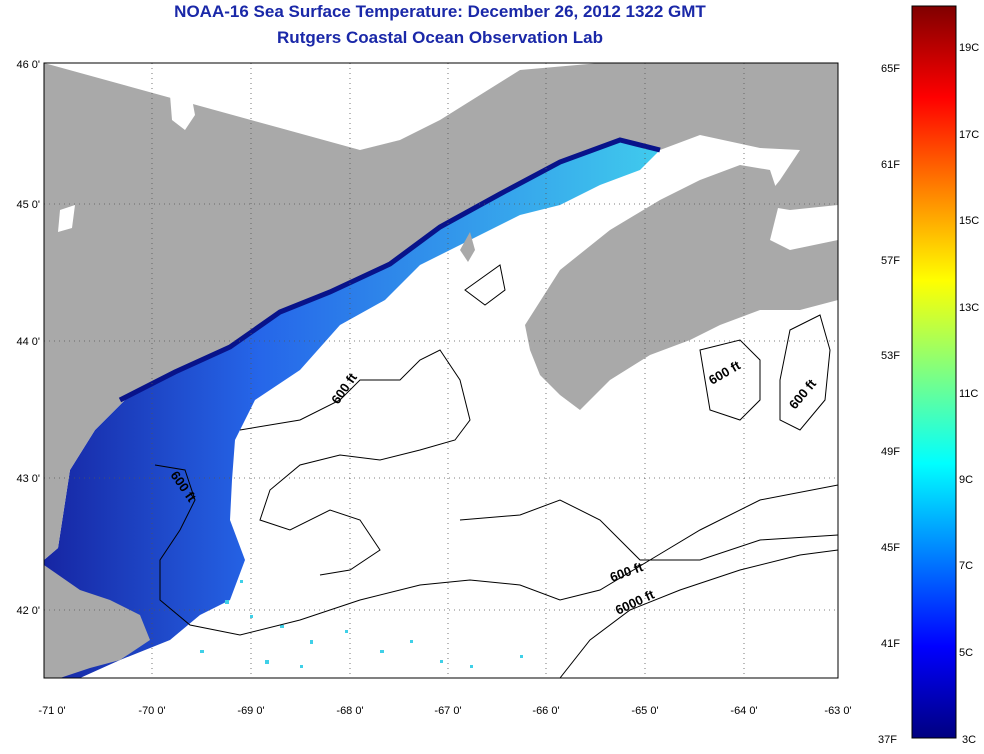  What do you see at coordinates (467, 247) in the screenshot?
I see `land-islands` at bounding box center [467, 247].